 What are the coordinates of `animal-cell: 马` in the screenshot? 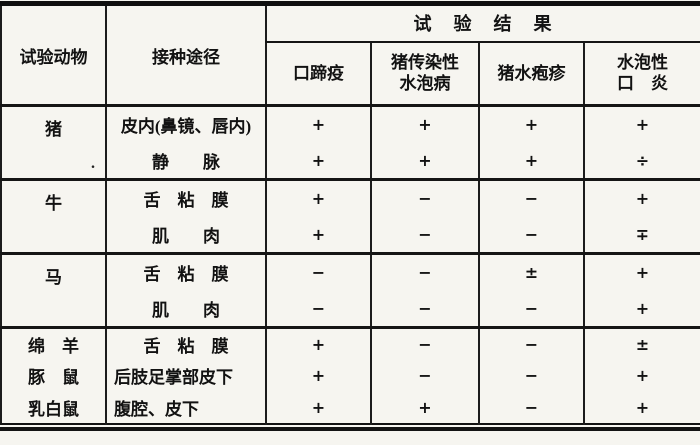 It's located at (53, 277).